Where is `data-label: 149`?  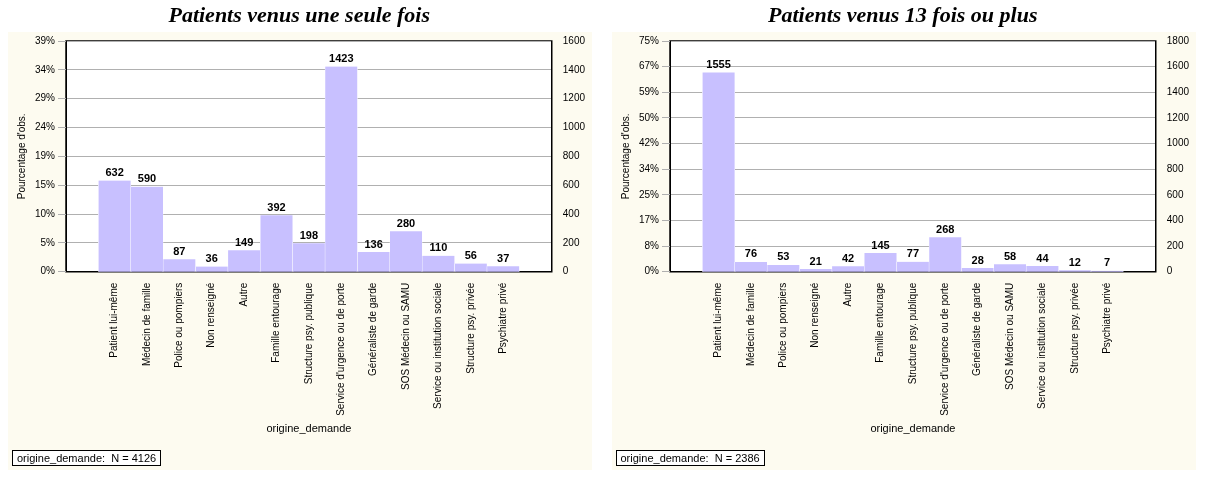
data-label: 149 is located at coordinates (244, 241).